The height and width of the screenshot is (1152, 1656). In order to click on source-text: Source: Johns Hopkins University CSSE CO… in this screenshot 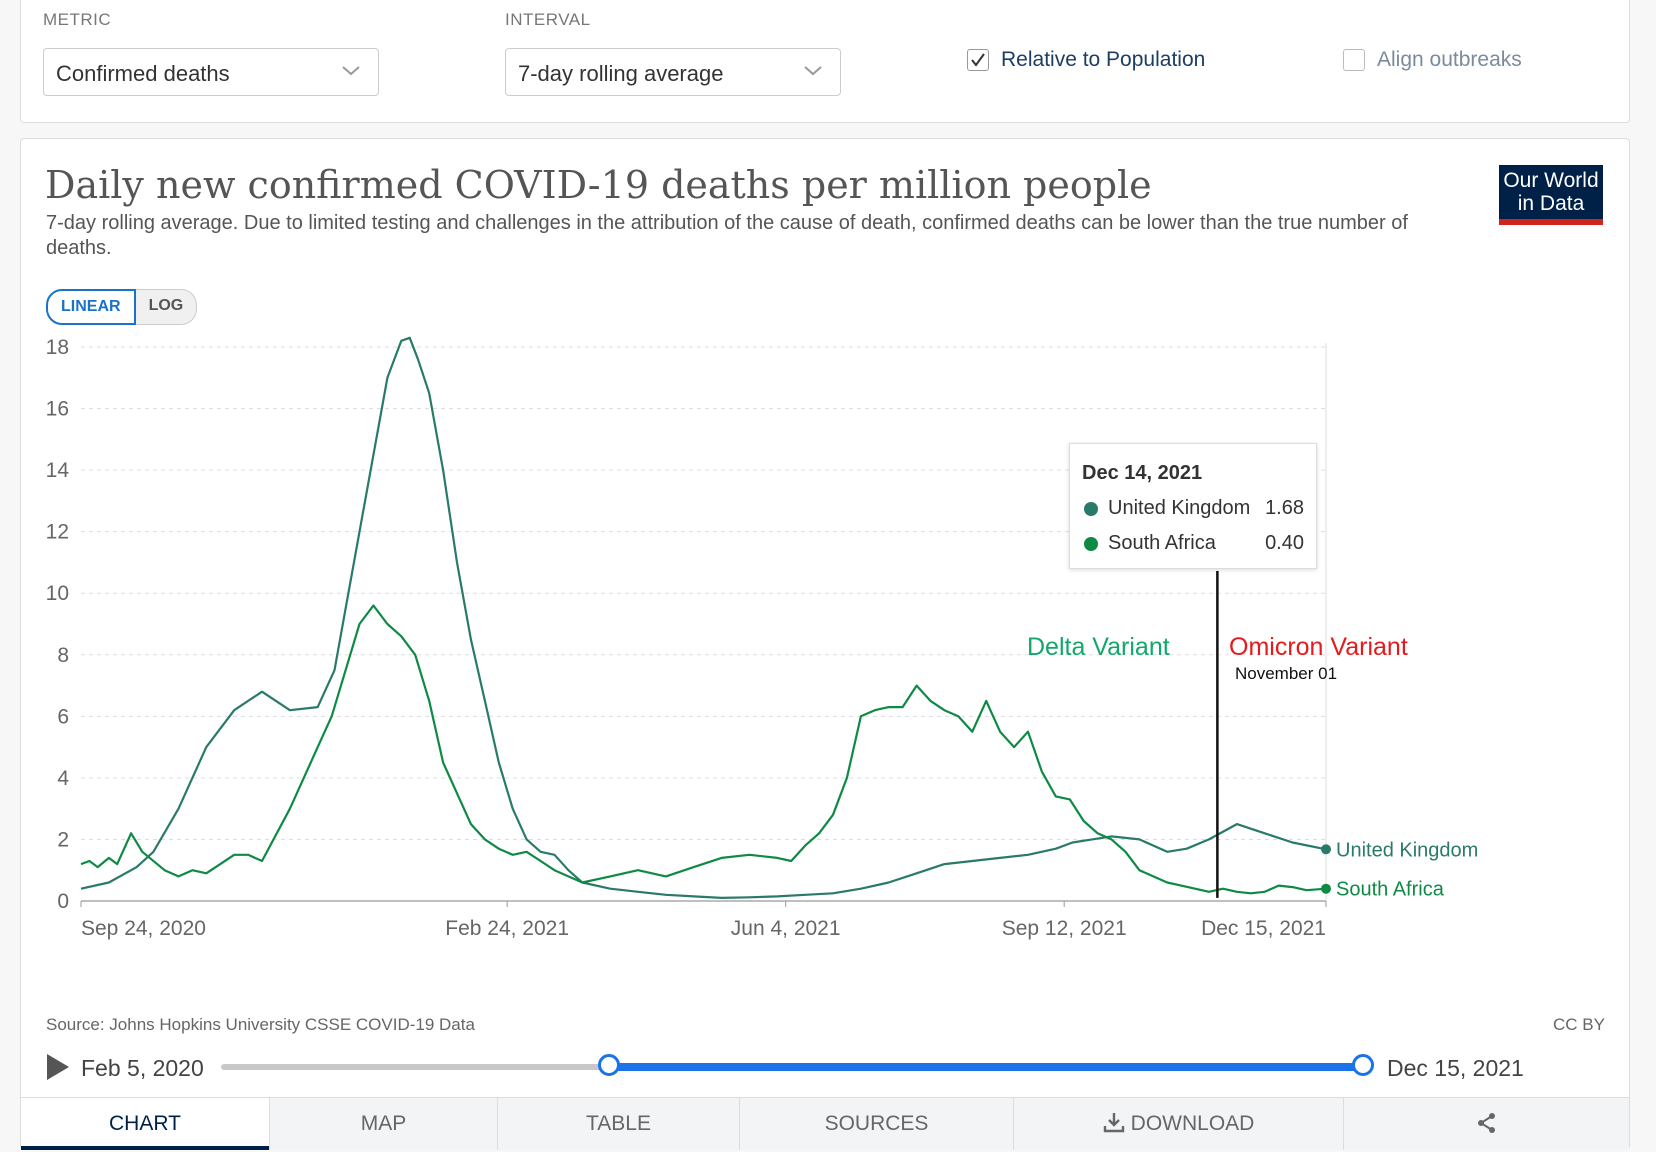, I will do `click(260, 1024)`.